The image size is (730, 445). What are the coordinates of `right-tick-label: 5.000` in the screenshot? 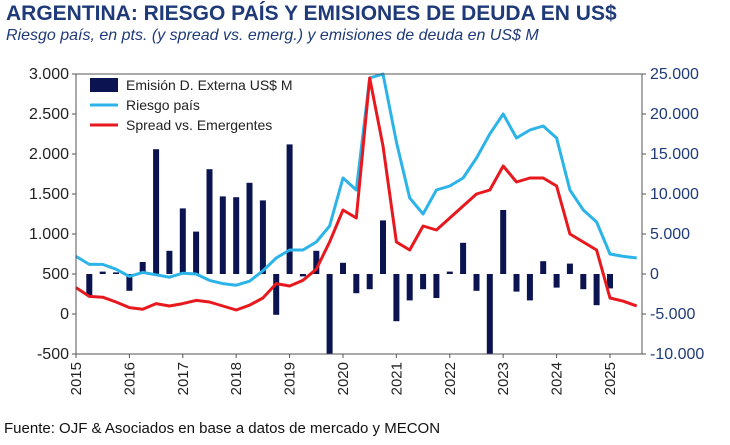 It's located at (670, 234).